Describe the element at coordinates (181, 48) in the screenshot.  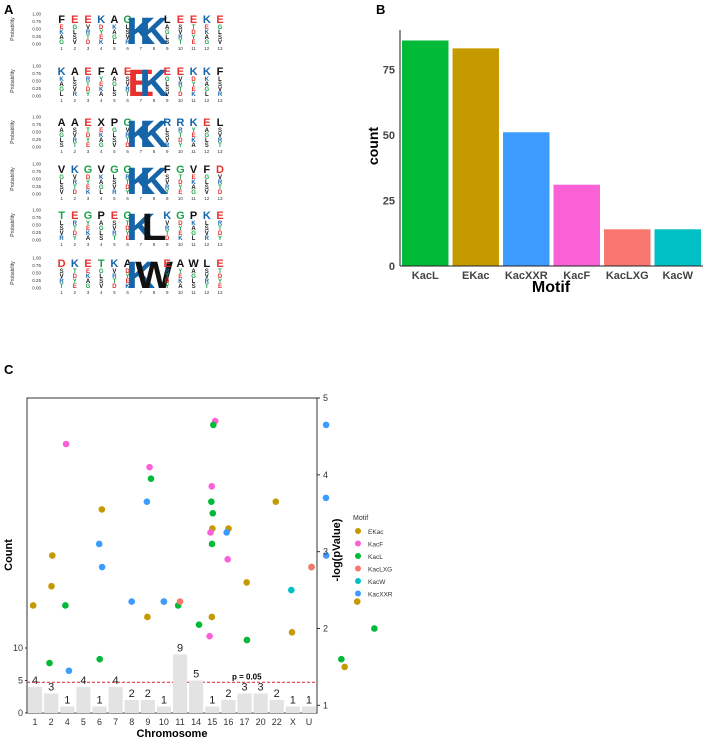
I see `logo-x-tick: 10` at that location.